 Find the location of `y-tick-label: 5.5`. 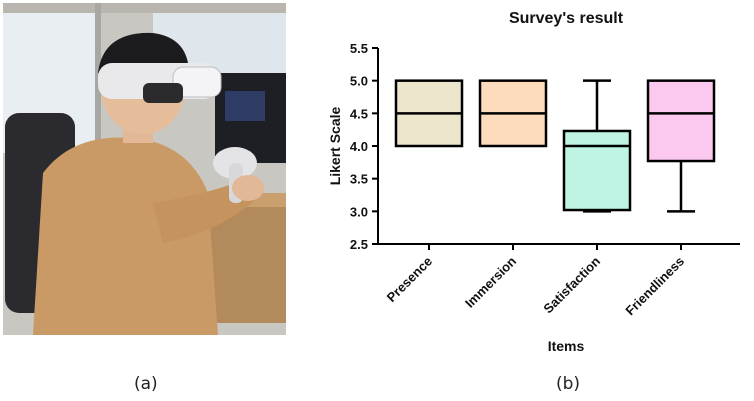

y-tick-label: 5.5 is located at coordinates (359, 48).